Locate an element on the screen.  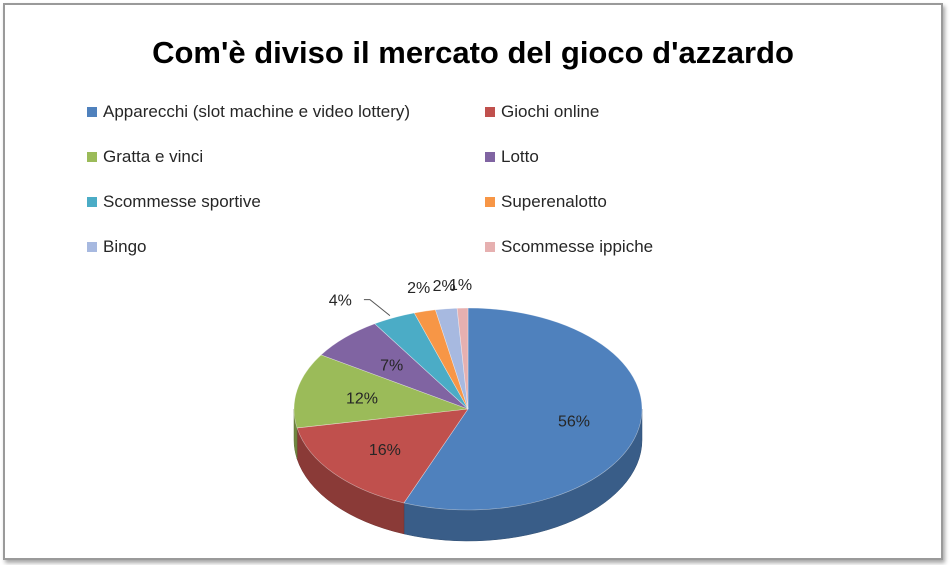
data-label: 4% is located at coordinates (340, 301).